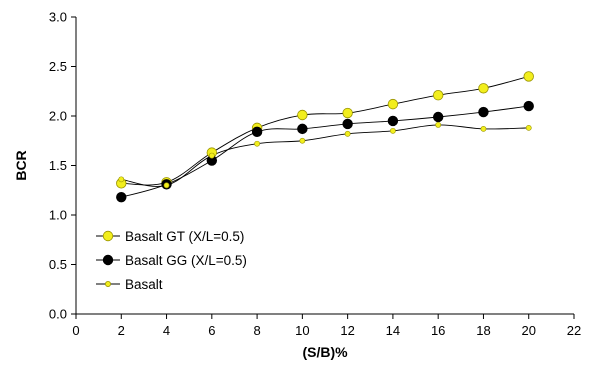 This screenshot has width=590, height=368. What do you see at coordinates (438, 330) in the screenshot?
I see `x-tick-label: 16` at bounding box center [438, 330].